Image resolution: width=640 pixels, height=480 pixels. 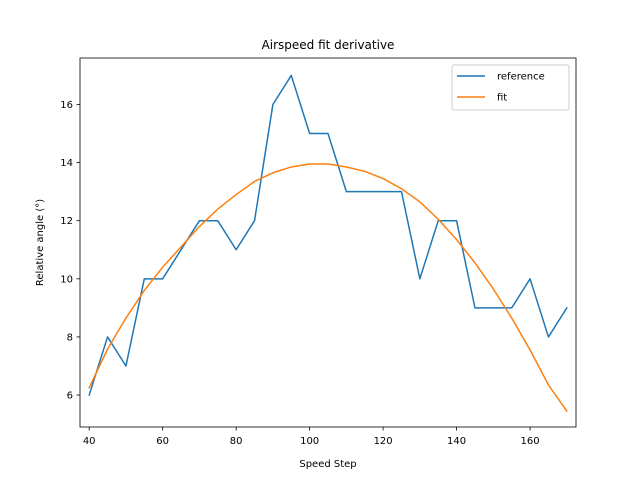 I want to click on y-axis: 6 8 10 12 14 16, so click(x=70, y=251).